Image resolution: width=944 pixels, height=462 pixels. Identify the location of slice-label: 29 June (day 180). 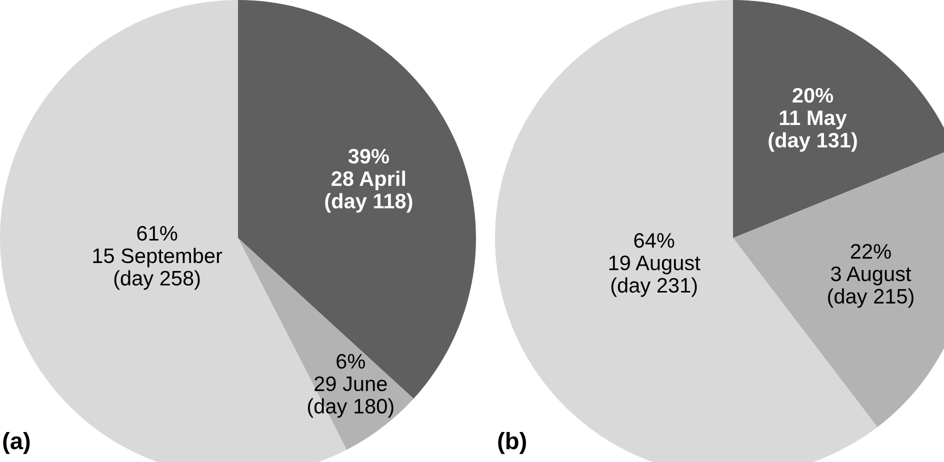
(351, 397).